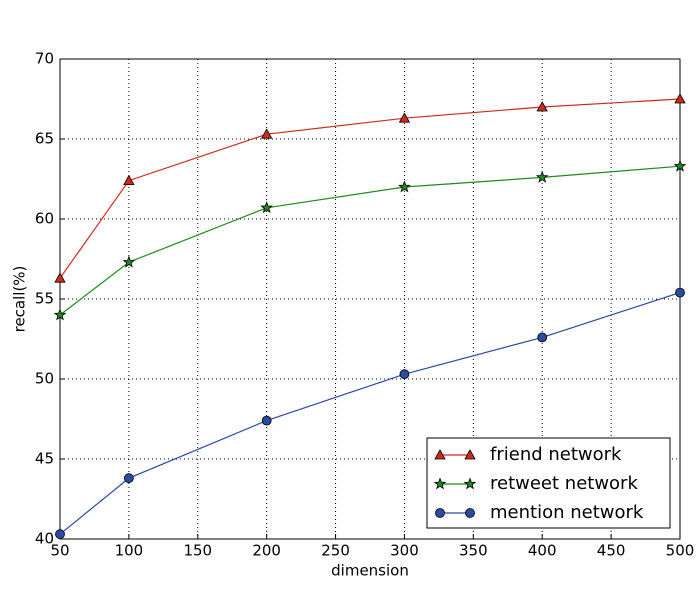  Describe the element at coordinates (44, 139) in the screenshot. I see `y-tick-label: 65` at that location.